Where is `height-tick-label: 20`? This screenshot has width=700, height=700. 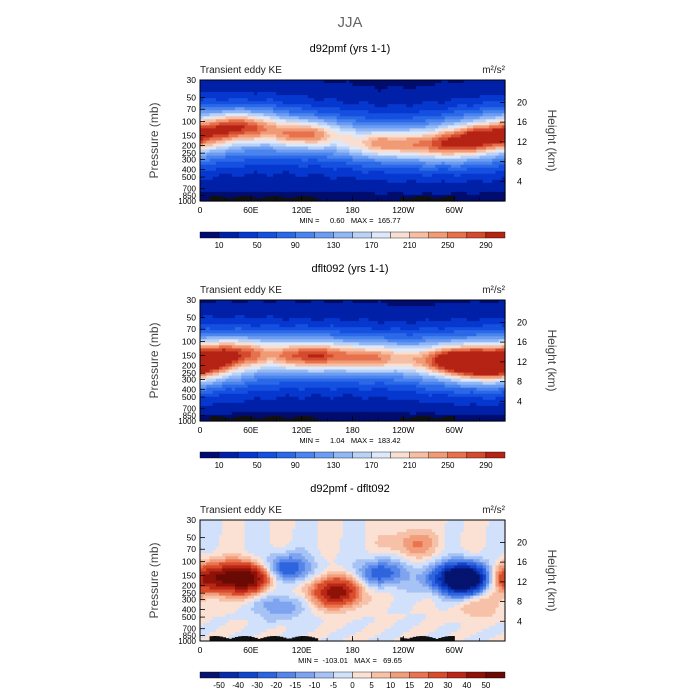 height-tick-label: 20 is located at coordinates (522, 102).